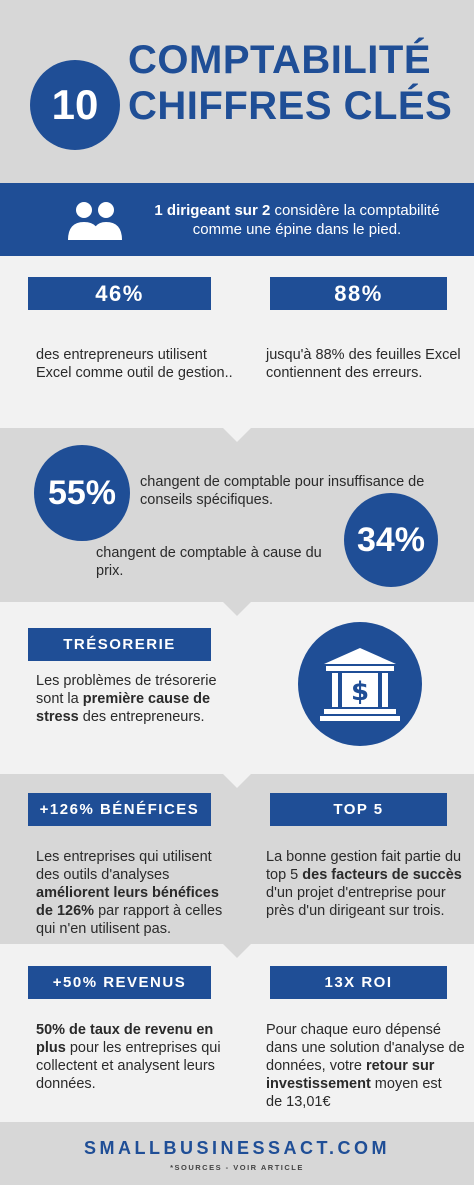 The height and width of the screenshot is (1185, 474). I want to click on number-badge: 10, so click(75, 105).